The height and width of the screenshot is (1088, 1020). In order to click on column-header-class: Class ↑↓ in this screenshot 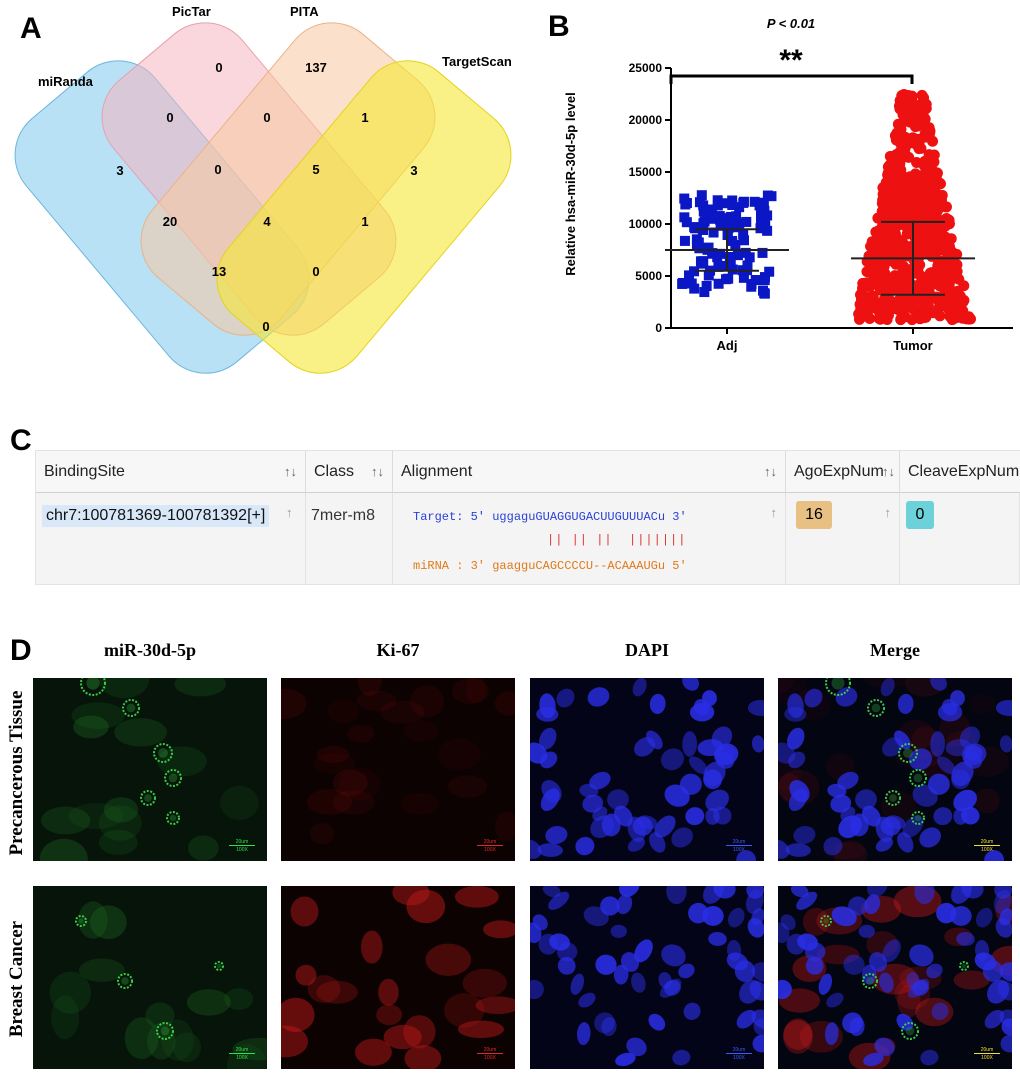, I will do `click(349, 472)`.